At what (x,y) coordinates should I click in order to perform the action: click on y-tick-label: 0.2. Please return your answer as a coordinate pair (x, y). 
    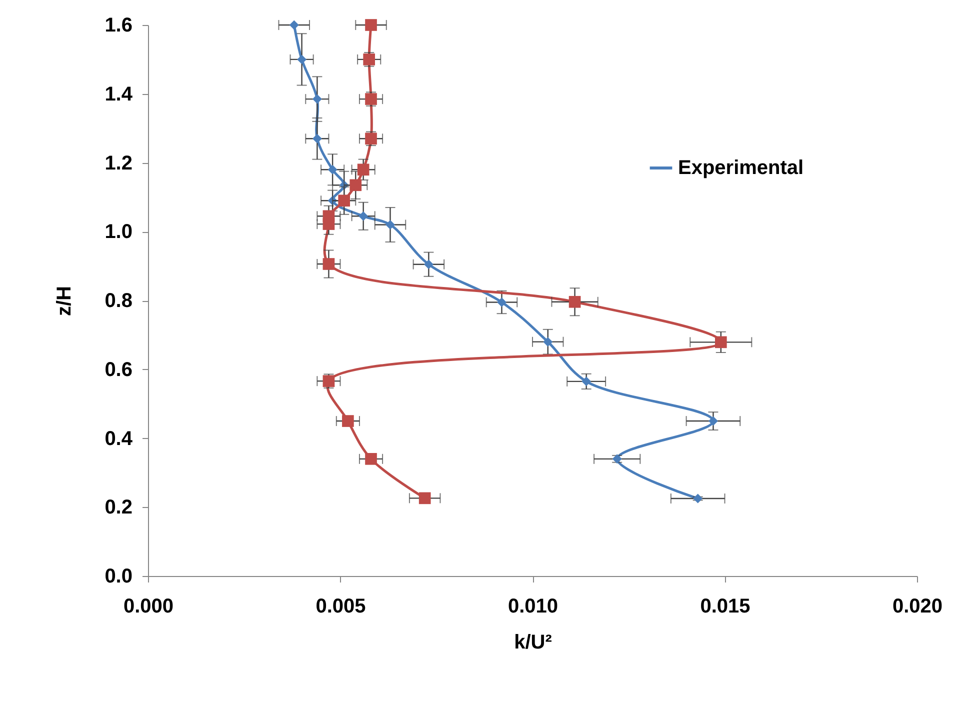
    Looking at the image, I should click on (118, 507).